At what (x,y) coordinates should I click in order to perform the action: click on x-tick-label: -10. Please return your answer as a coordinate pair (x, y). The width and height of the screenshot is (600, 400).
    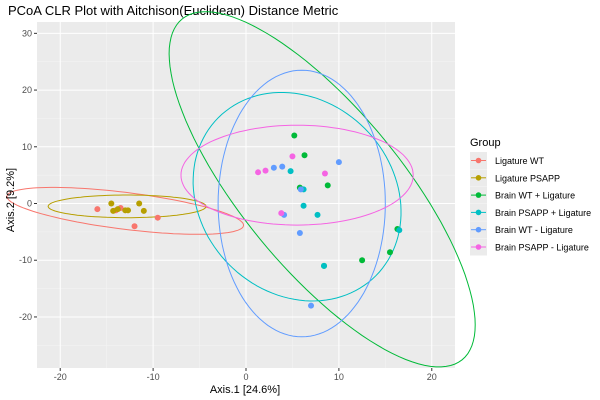
    Looking at the image, I should click on (153, 377).